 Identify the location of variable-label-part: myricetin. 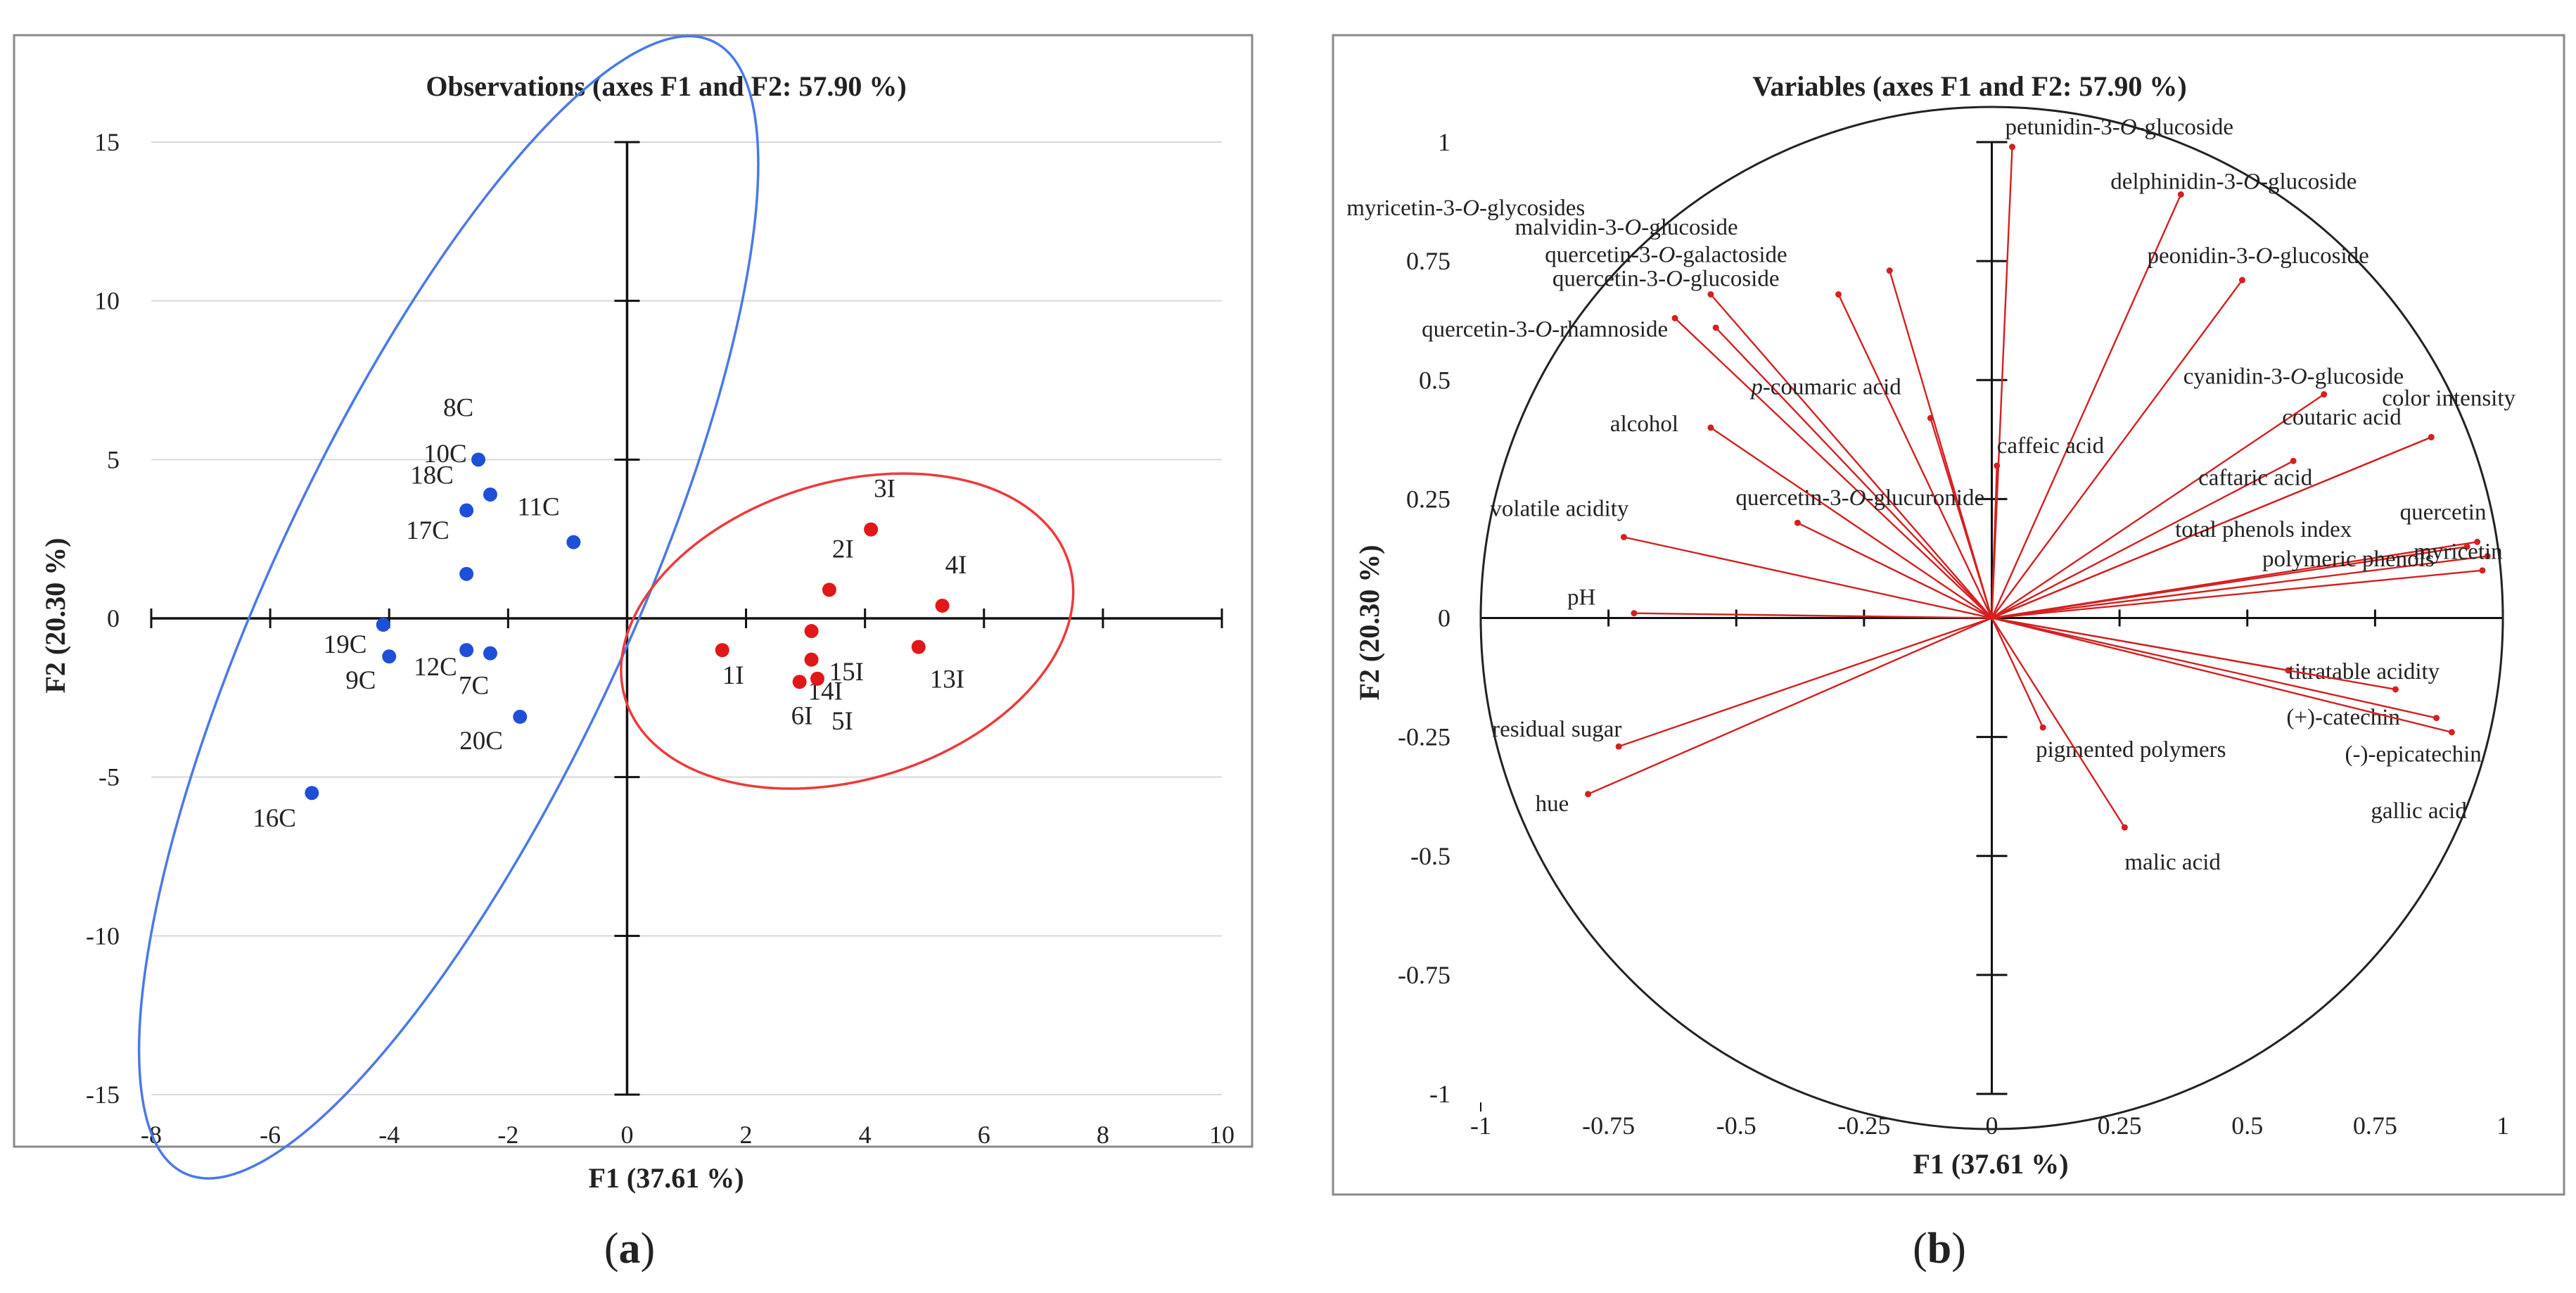
(2458, 552).